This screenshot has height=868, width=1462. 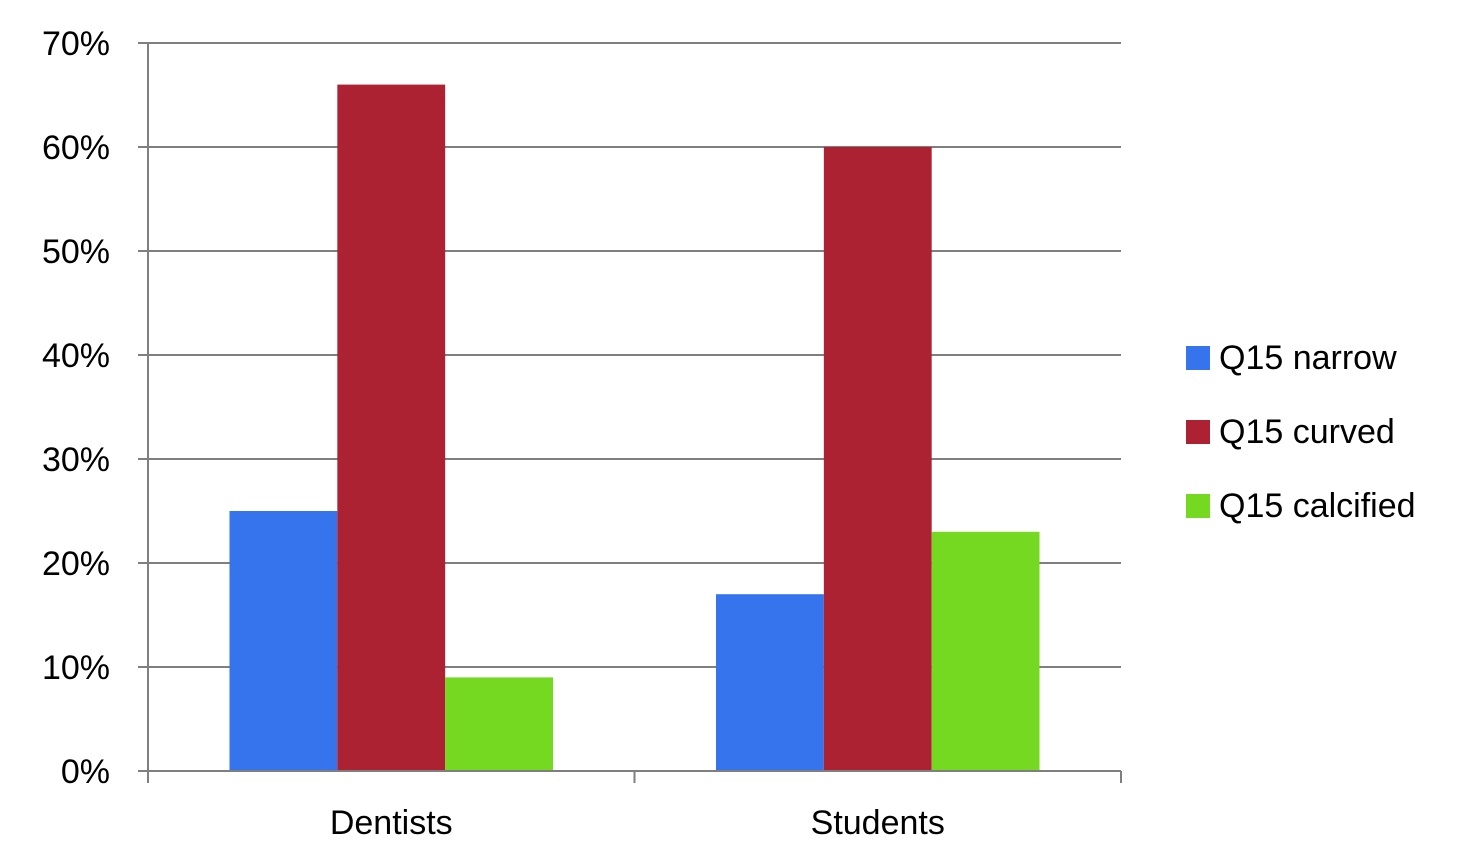 What do you see at coordinates (769, 682) in the screenshot?
I see `bar-q15-narrow-students` at bounding box center [769, 682].